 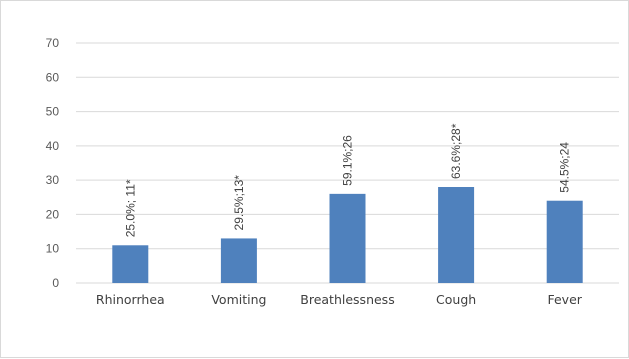 What do you see at coordinates (347, 299) in the screenshot?
I see `category-label: Breathlessness` at bounding box center [347, 299].